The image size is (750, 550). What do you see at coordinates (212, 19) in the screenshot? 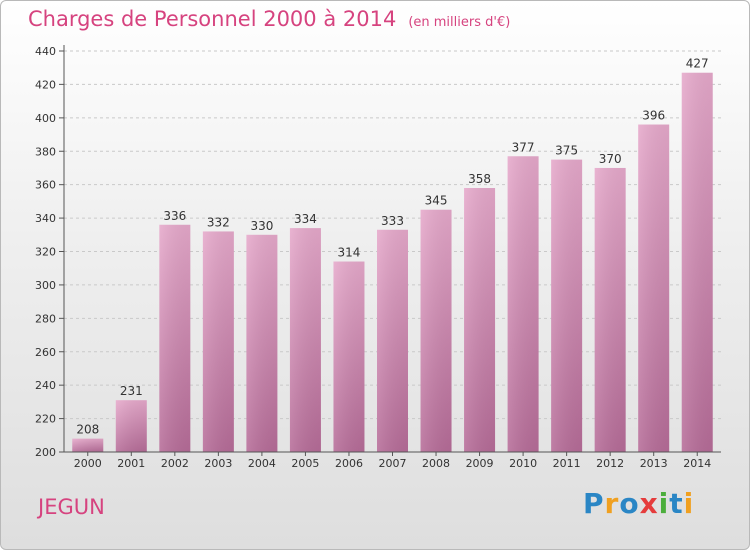
I see `title-text: Charges de Personnel 2000 à 2014` at bounding box center [212, 19].